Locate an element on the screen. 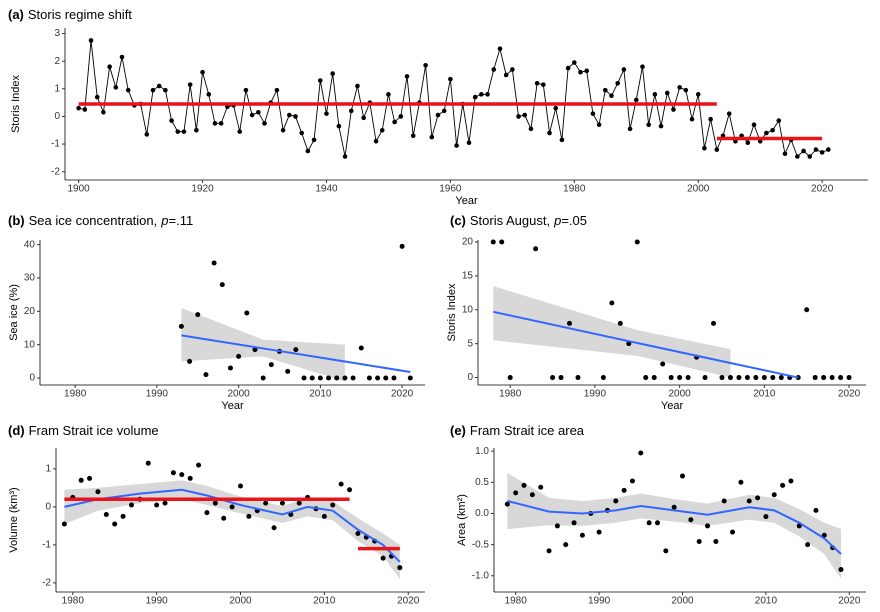 This screenshot has height=612, width=880. y-tick-label: 1 is located at coordinates (57, 88).